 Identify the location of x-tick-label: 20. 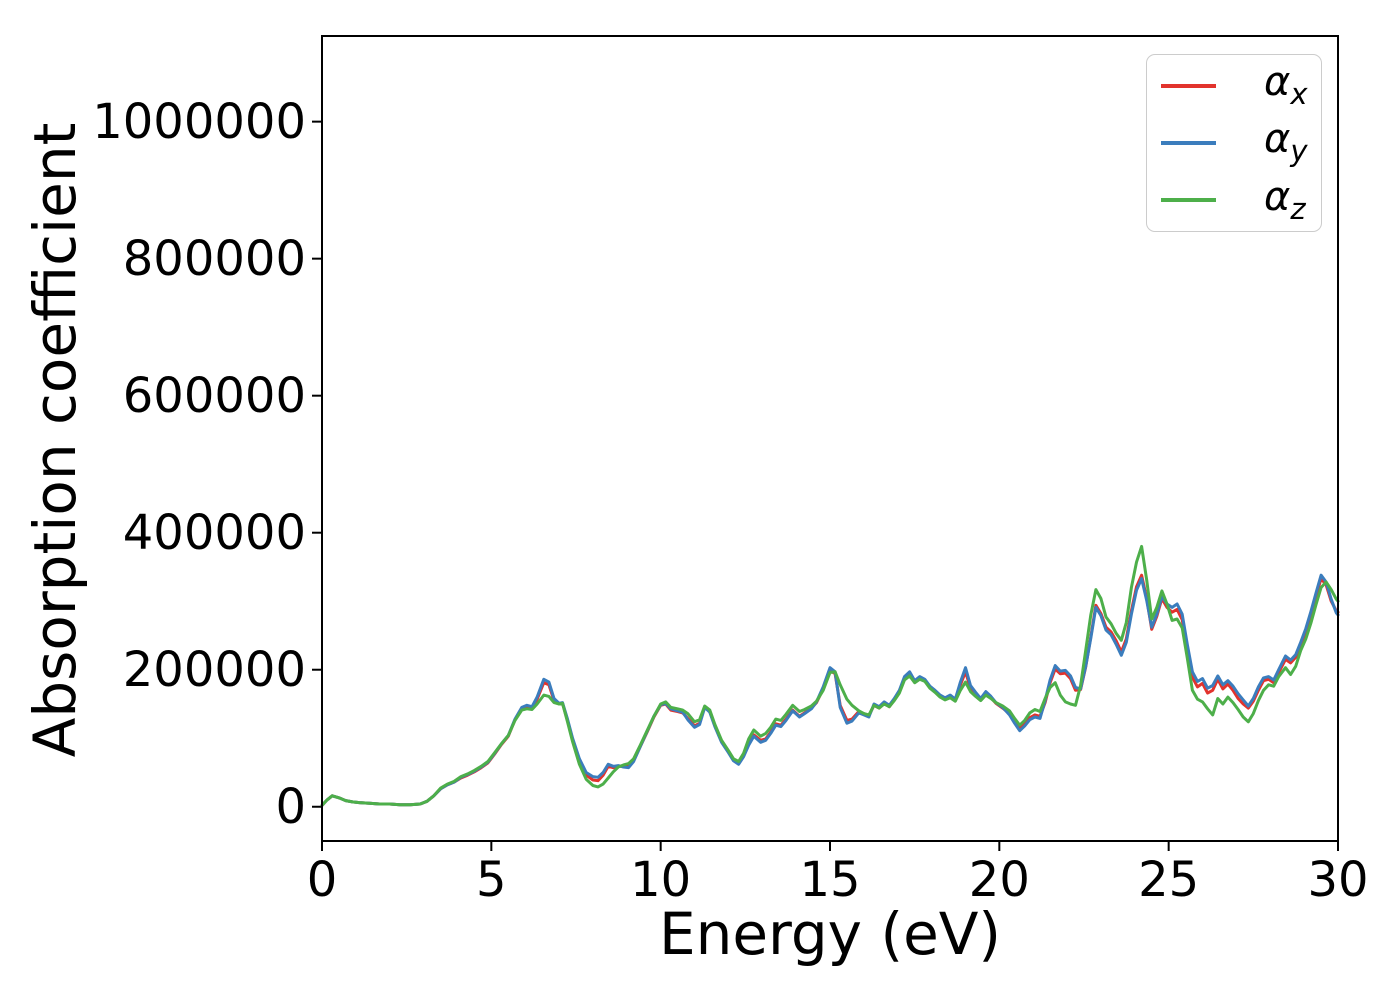
(999, 880).